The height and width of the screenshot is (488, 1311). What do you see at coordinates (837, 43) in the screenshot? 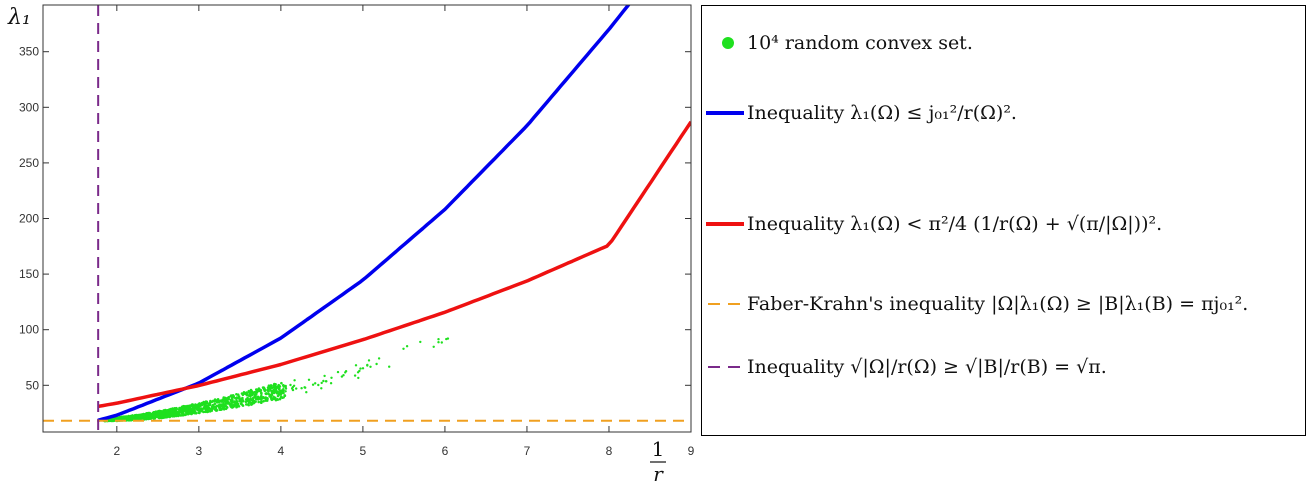
I see `legend-entry-0: 10⁴ random convex set.` at bounding box center [837, 43].